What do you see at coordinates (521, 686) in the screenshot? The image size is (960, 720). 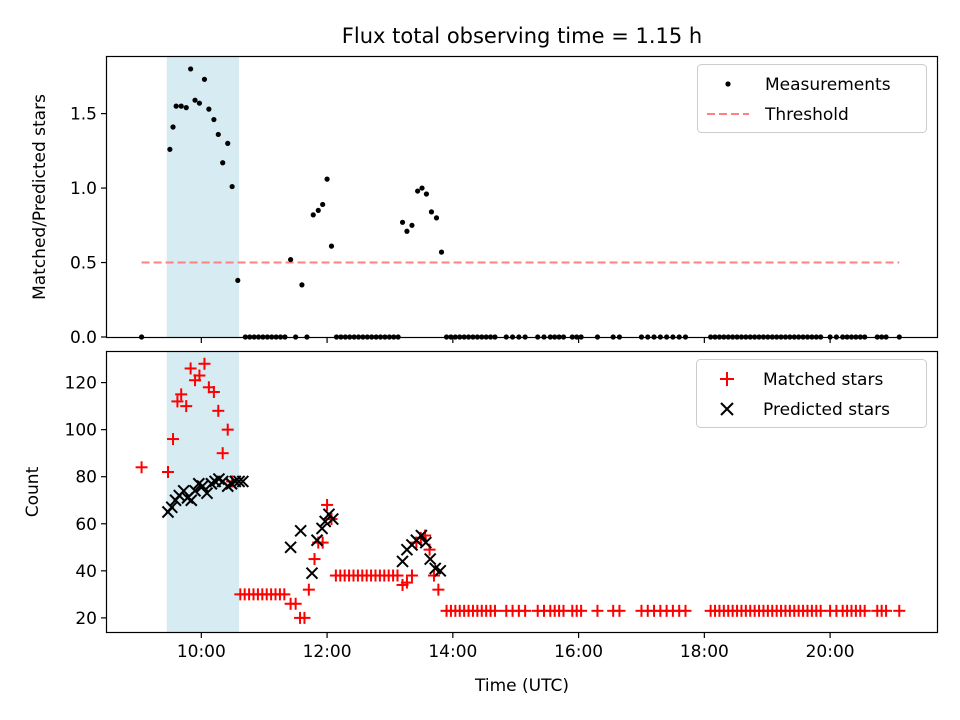 I see `x-axis-label: Time (UTC)` at bounding box center [521, 686].